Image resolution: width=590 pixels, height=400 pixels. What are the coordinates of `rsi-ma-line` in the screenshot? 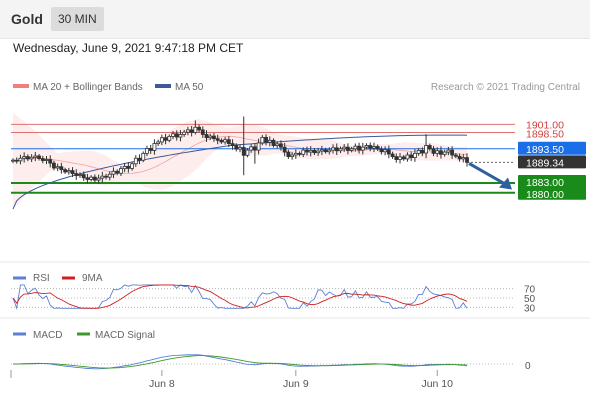 It's located at (240, 296).